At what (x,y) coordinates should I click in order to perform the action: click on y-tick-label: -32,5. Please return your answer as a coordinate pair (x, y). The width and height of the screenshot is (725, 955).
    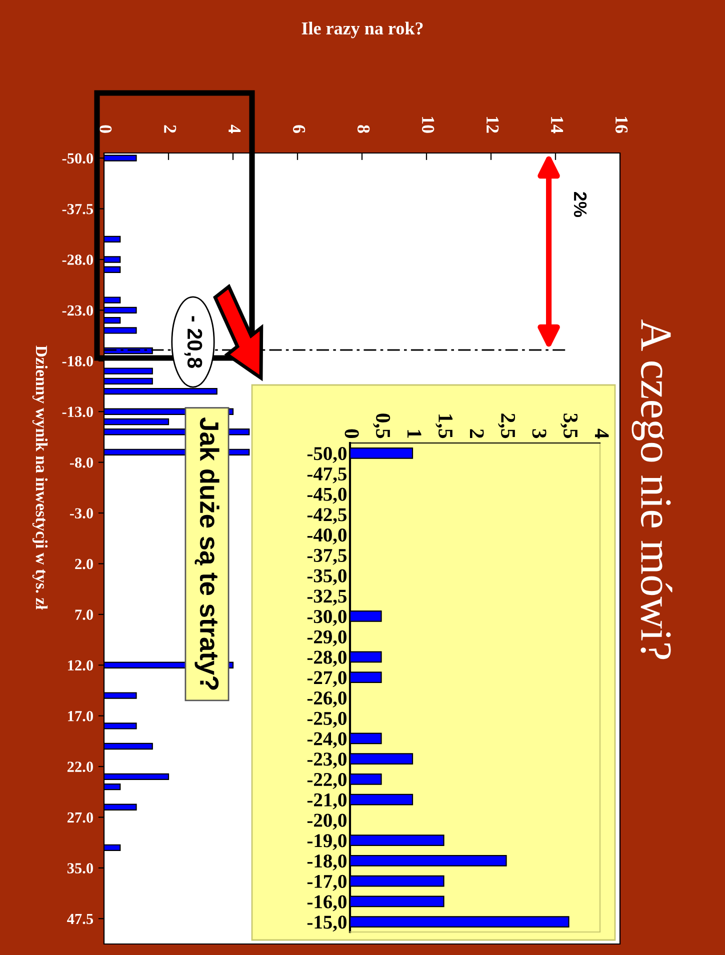
    Looking at the image, I should click on (327, 598).